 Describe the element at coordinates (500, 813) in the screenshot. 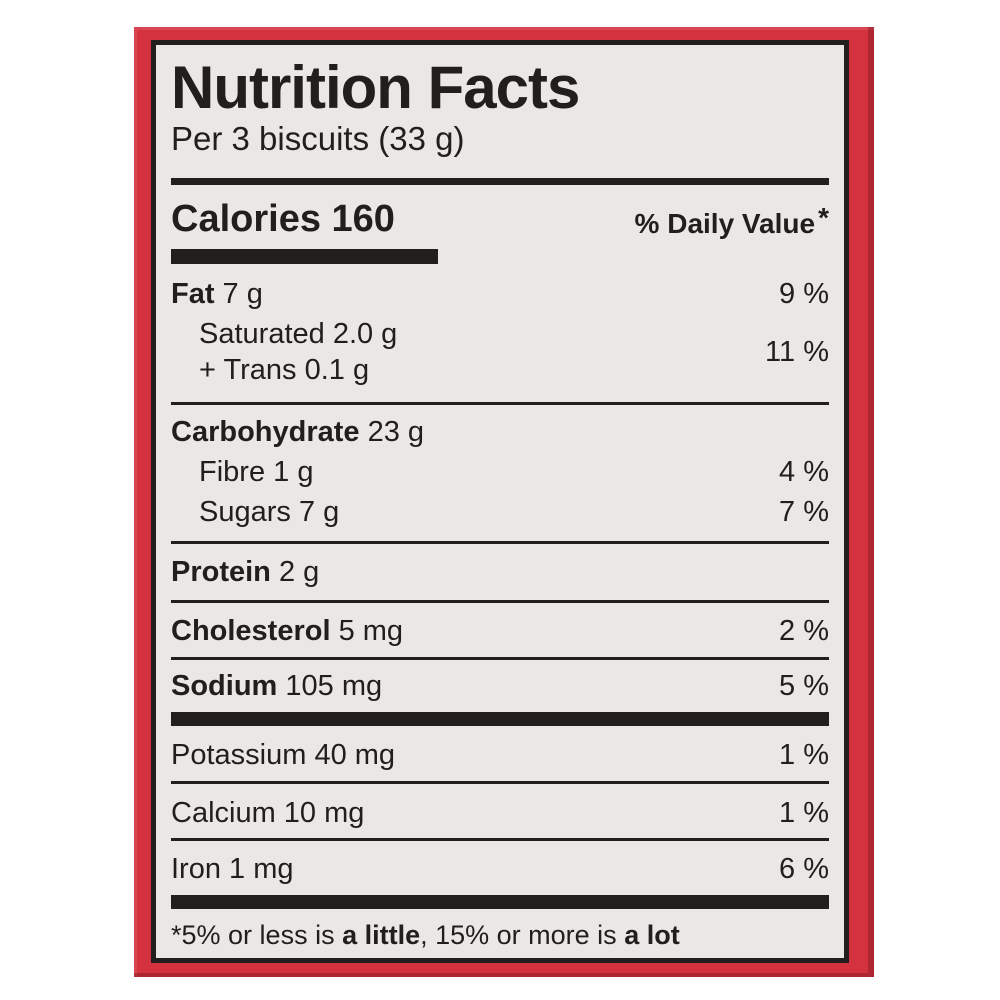

I see `row-calcium: Calcium 10 mg 1 %` at that location.